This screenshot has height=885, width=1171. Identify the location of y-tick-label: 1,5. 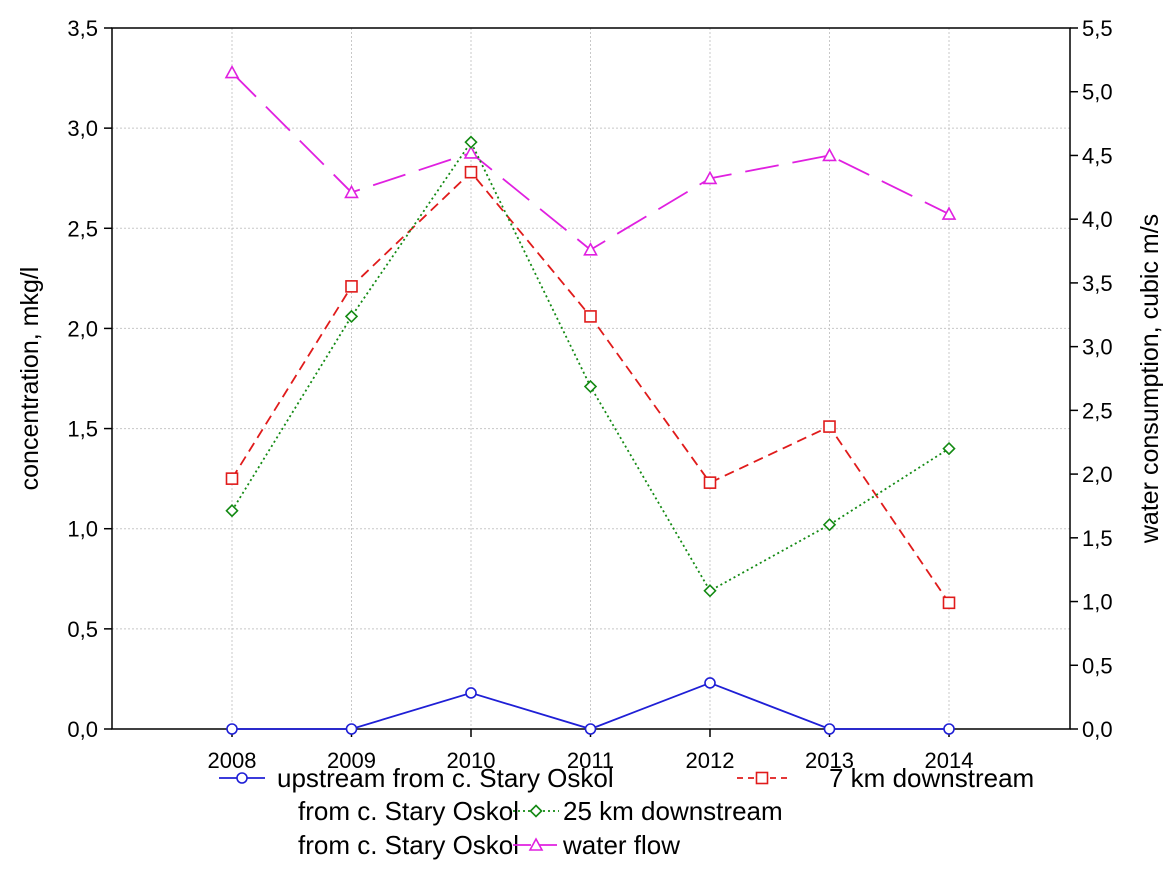
(82, 429).